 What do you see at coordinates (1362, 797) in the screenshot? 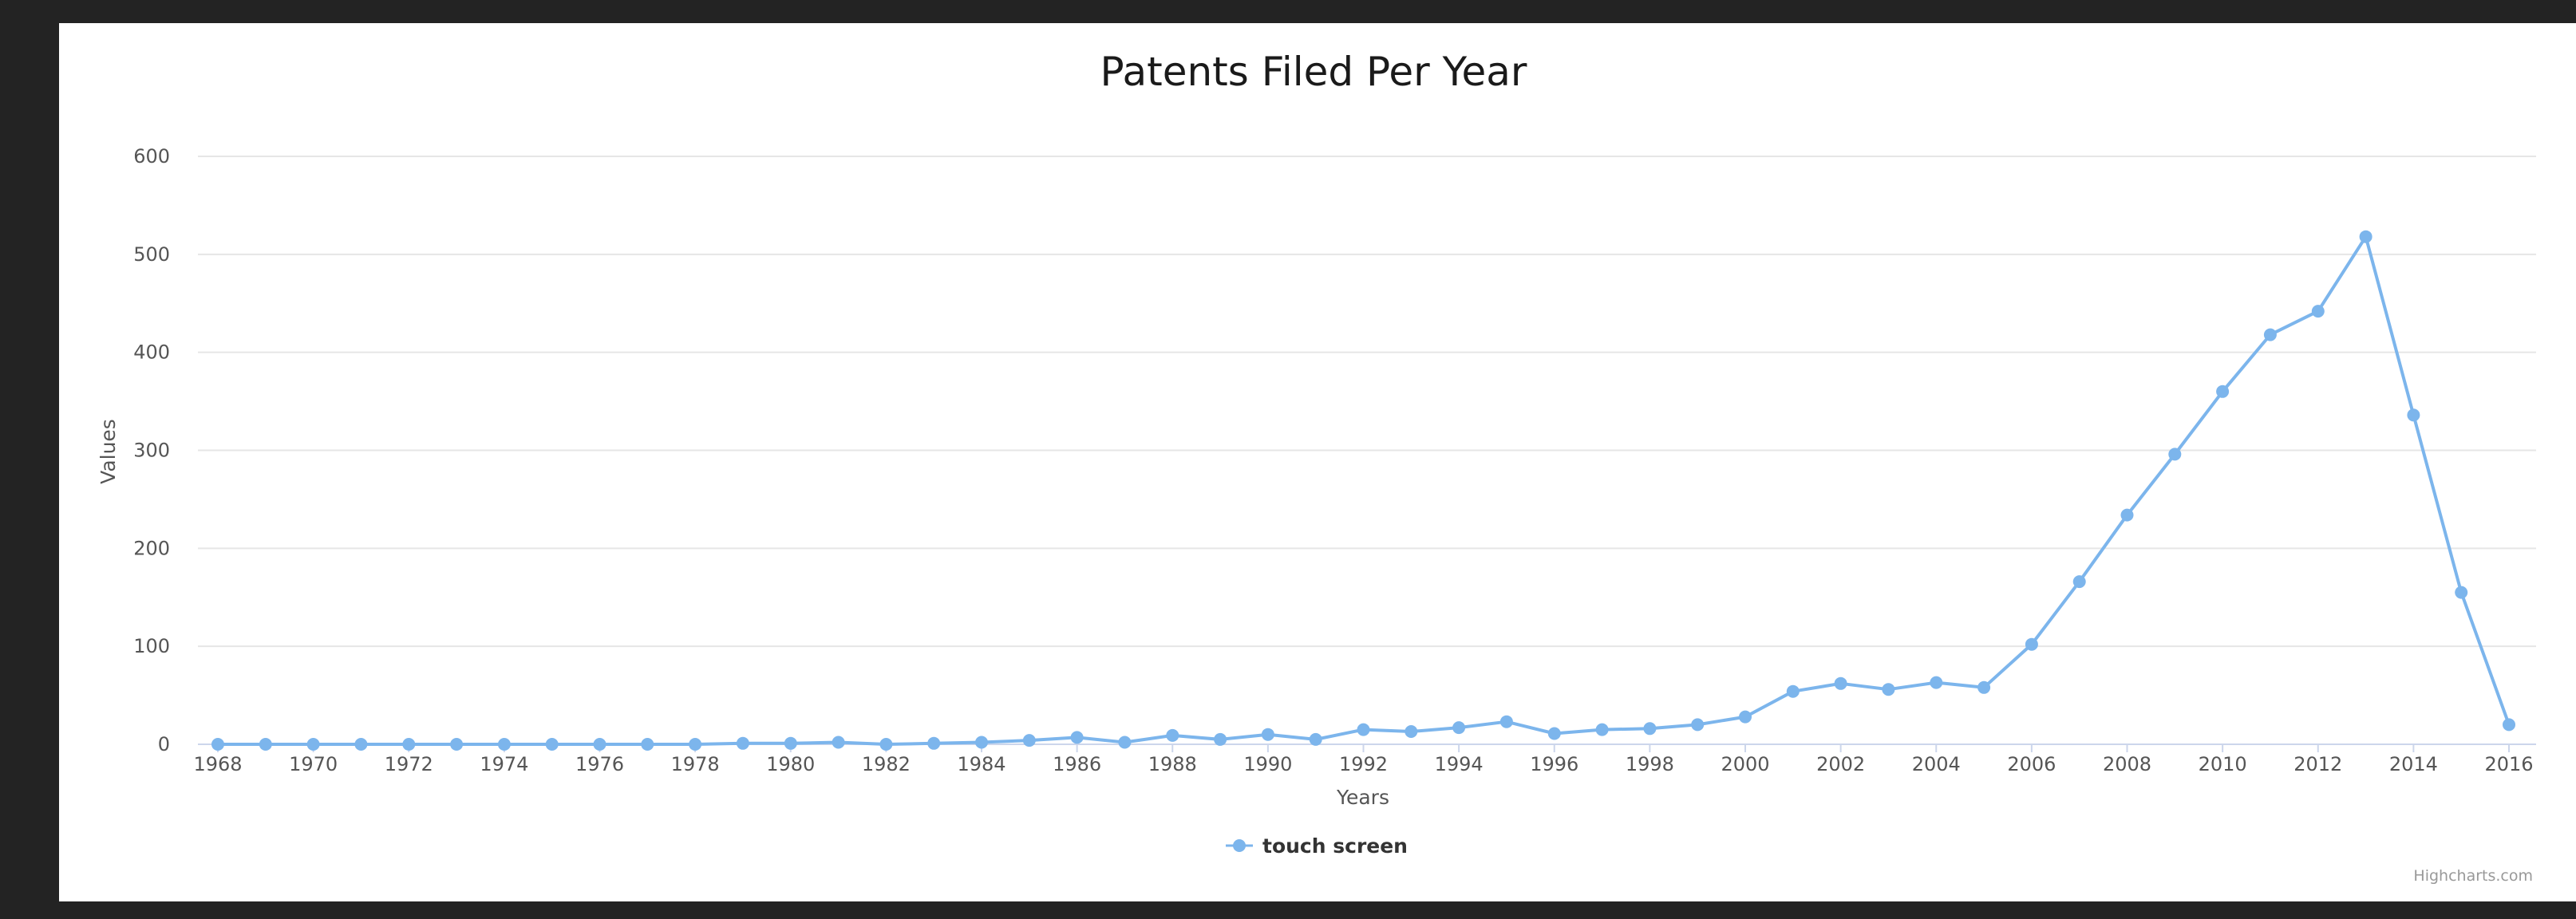
I see `x-axis-title: Years` at bounding box center [1362, 797].